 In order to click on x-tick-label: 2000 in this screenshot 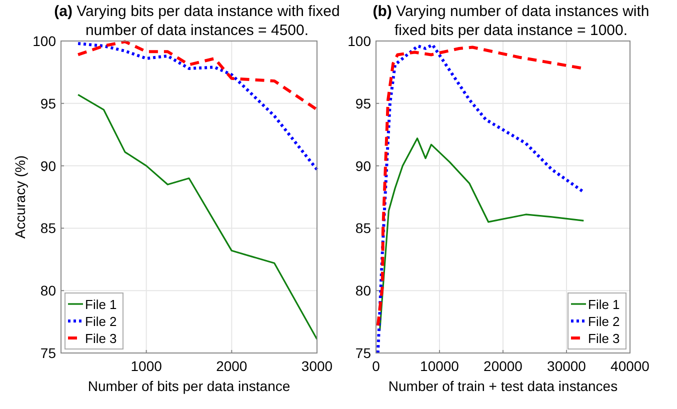, I will do `click(232, 366)`.